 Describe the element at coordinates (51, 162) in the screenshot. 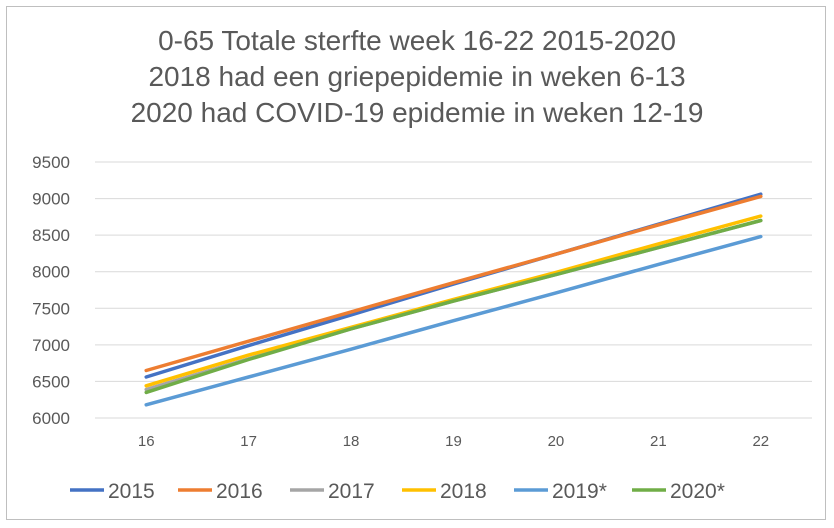

I see `y-tick-label: 9500` at that location.